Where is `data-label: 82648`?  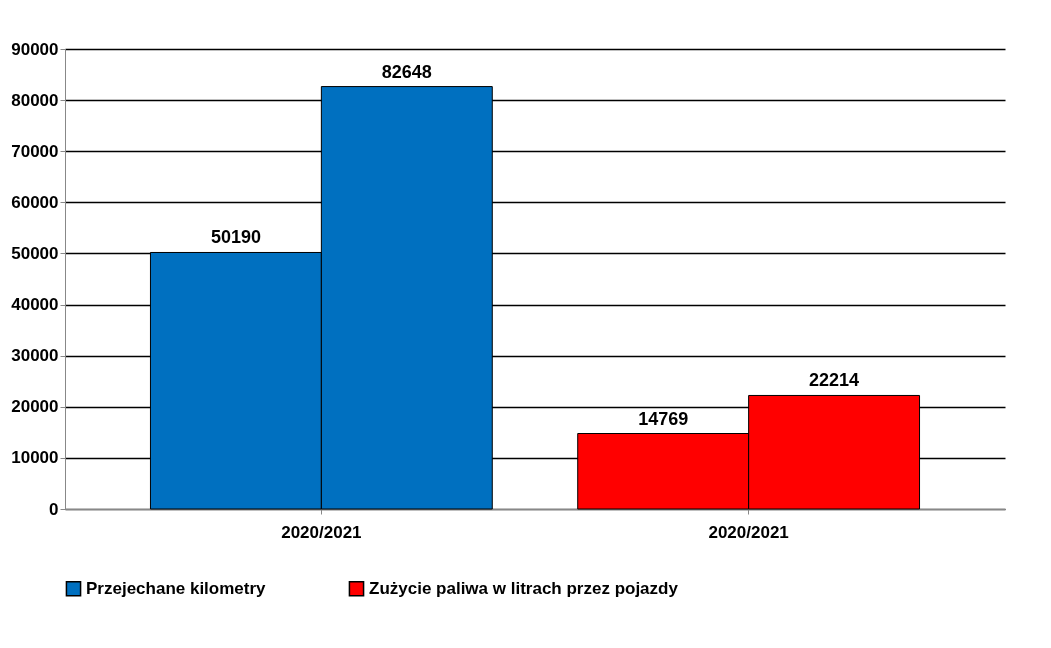
data-label: 82648 is located at coordinates (406, 71).